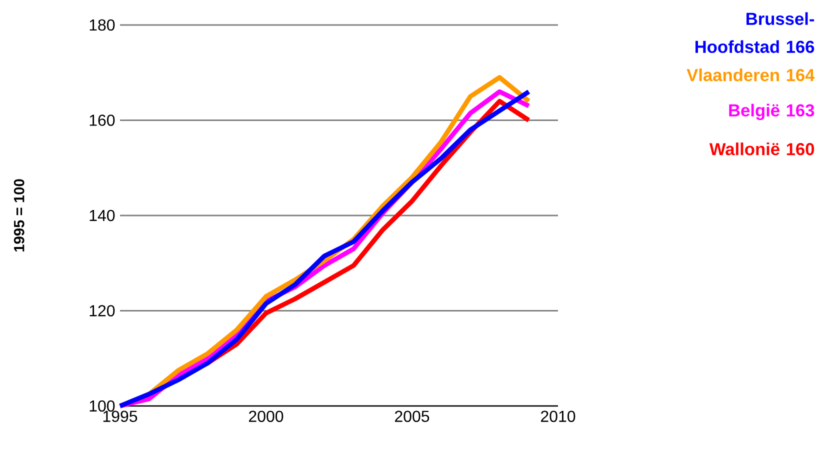 This screenshot has width=819, height=449. What do you see at coordinates (266, 416) in the screenshot?
I see `x-tick-label: 2000` at bounding box center [266, 416].